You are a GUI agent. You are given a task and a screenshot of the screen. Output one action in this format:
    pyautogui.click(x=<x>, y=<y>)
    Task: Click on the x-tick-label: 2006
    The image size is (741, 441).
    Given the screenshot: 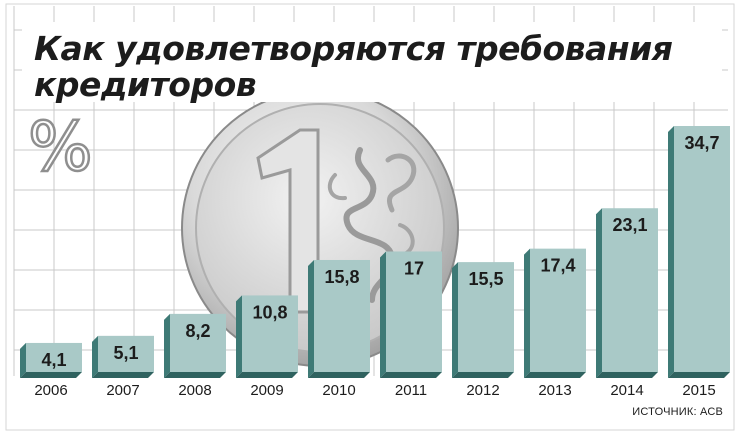 What is the action you would take?
    pyautogui.click(x=50, y=390)
    